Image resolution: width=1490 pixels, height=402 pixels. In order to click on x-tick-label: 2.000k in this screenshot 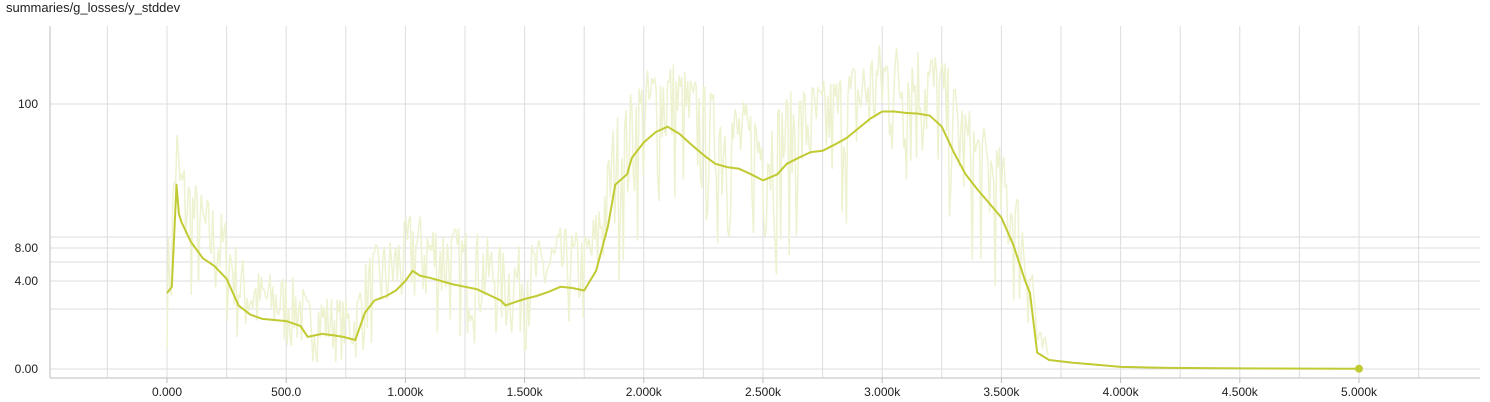, I will do `click(644, 392)`.